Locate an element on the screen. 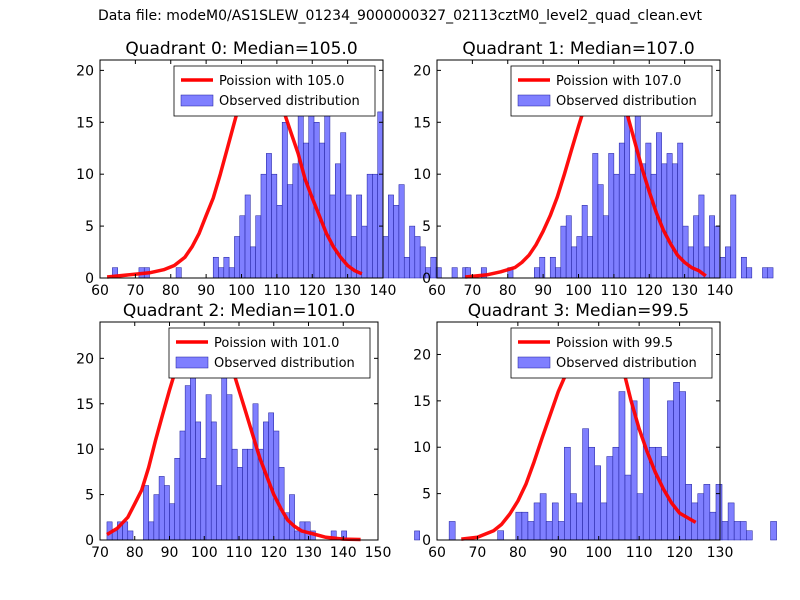  x-tick-label: 80 is located at coordinates (508, 291).